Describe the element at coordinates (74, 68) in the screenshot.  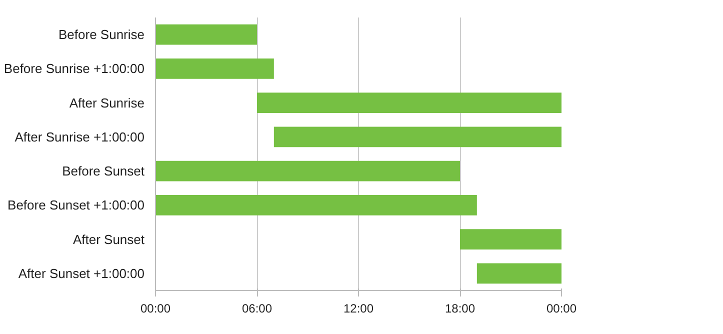
I see `y-tick-label: Before Sunrise +1:00:00` at that location.